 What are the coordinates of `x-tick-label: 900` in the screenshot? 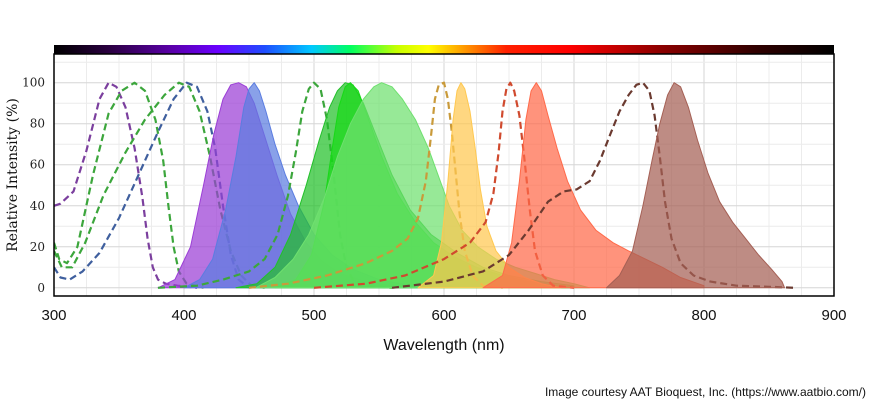 It's located at (833, 315).